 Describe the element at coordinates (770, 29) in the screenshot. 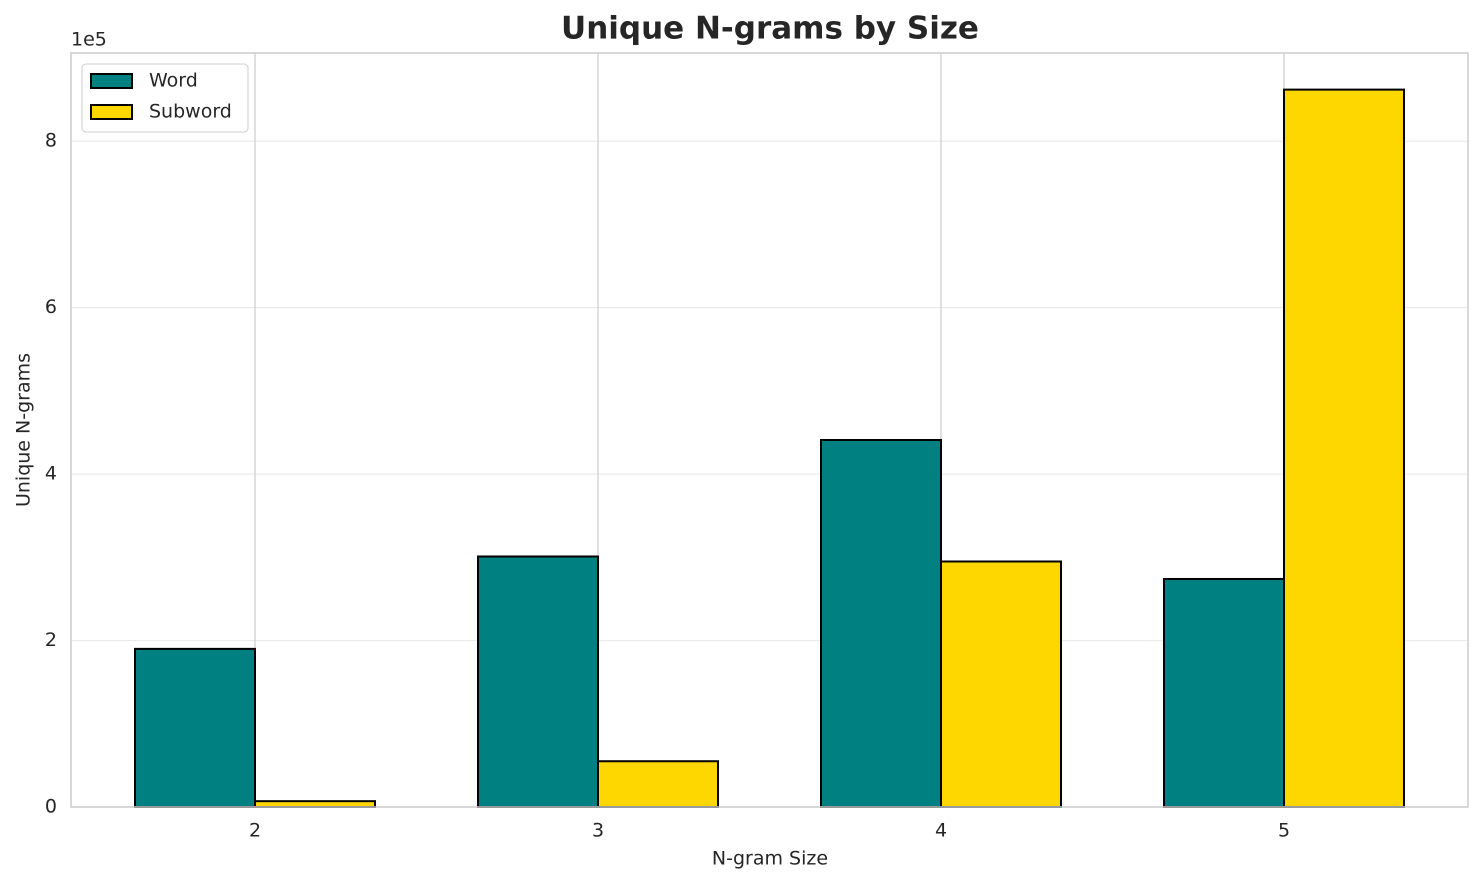

I see `chart-title: Unique N-grams by Size` at that location.